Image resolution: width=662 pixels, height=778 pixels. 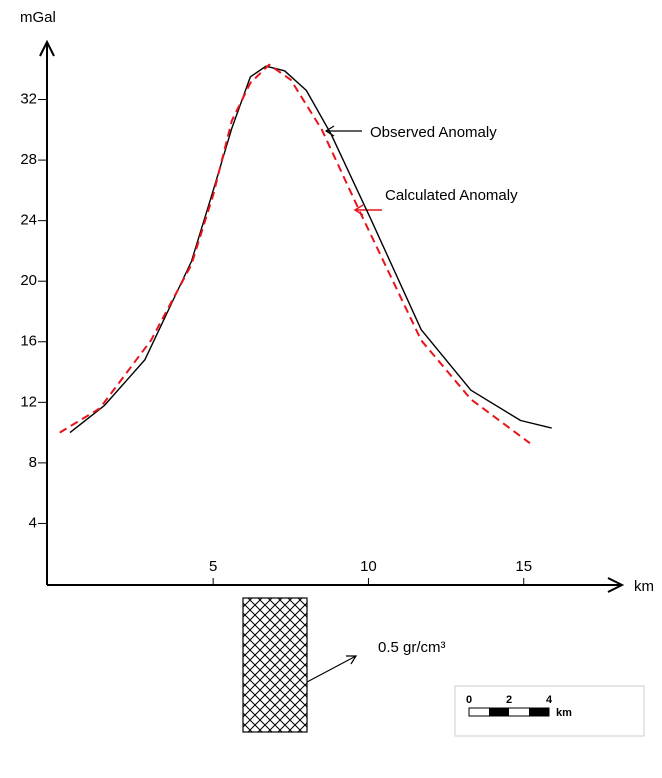 I want to click on y-axis-arrow, so click(x=47, y=48).